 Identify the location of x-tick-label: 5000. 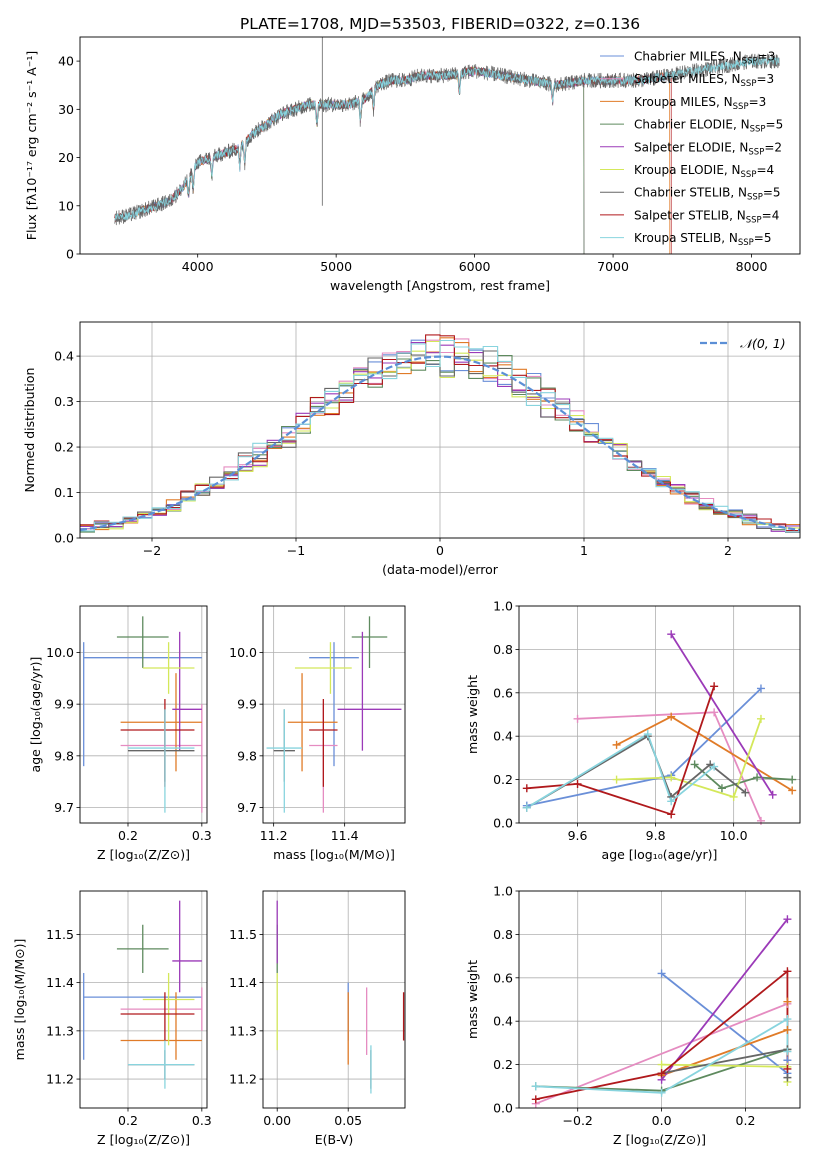
(336, 266).